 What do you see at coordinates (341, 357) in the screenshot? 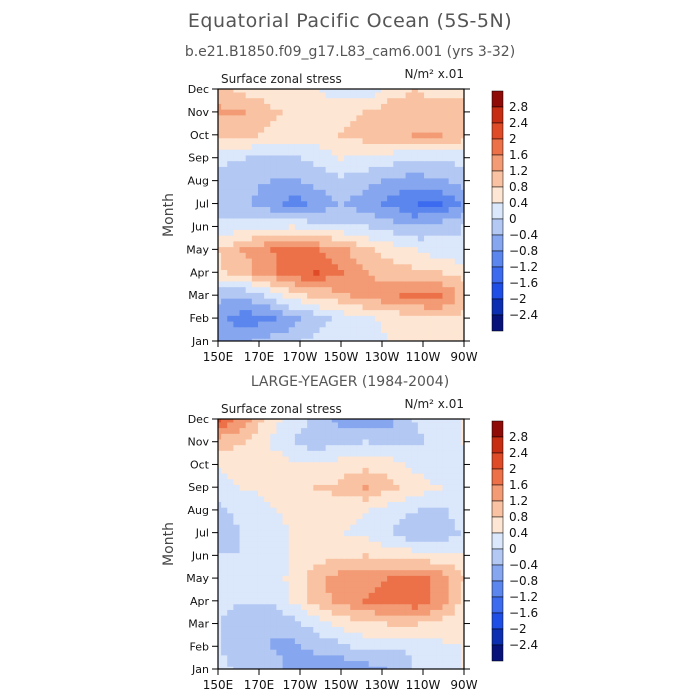
I see `x-tick-label: 150W` at bounding box center [341, 357].